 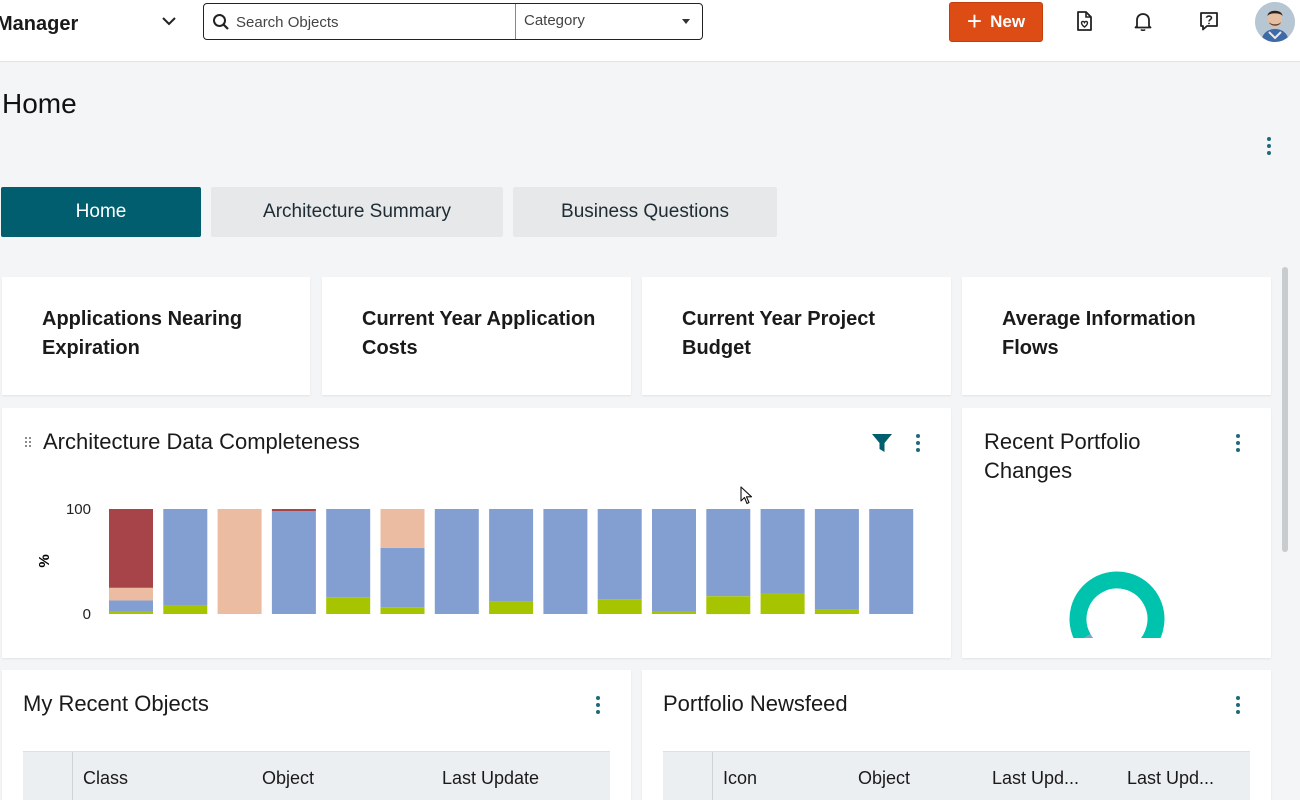 I want to click on mouse-cursor-icon, so click(x=746, y=495).